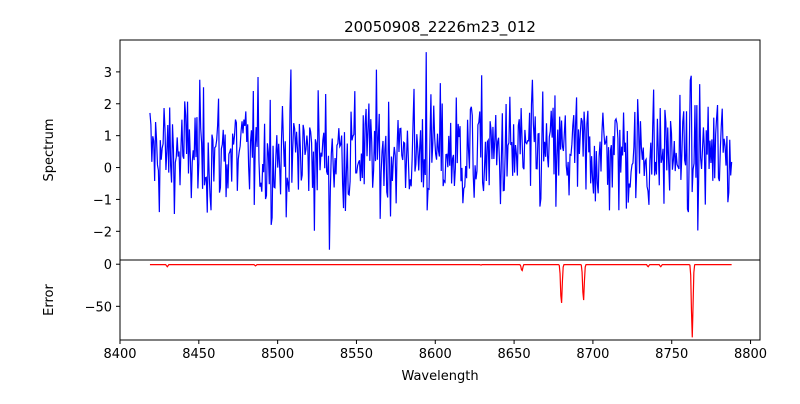  I want to click on x-tick-label: 8500, so click(277, 354).